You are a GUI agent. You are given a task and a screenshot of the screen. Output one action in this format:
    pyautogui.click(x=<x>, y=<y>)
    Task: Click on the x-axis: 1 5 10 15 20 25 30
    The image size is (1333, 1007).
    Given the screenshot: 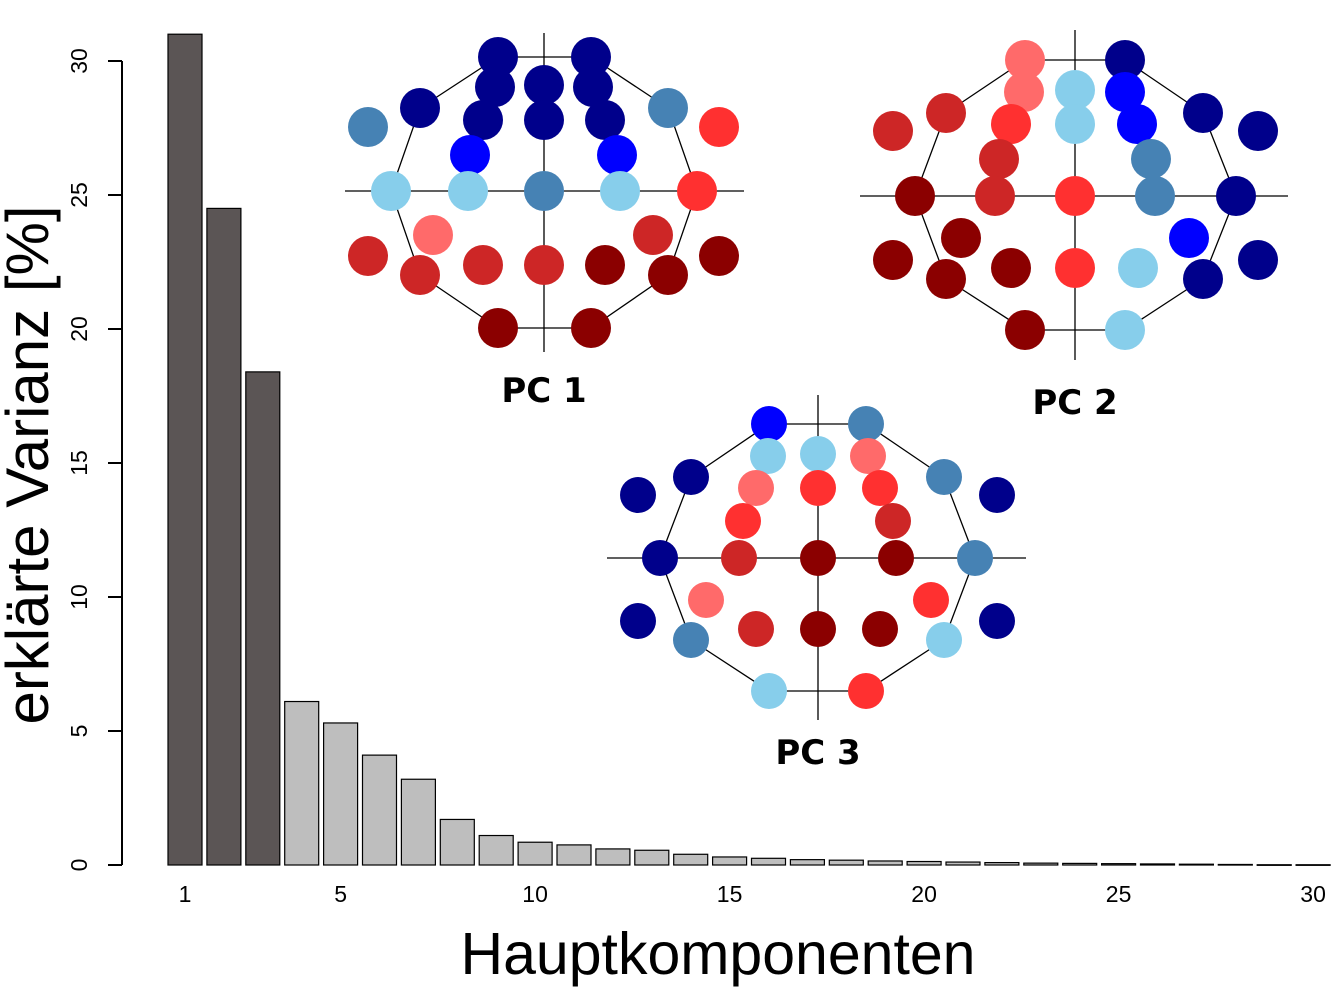 What is the action you would take?
    pyautogui.click(x=752, y=894)
    